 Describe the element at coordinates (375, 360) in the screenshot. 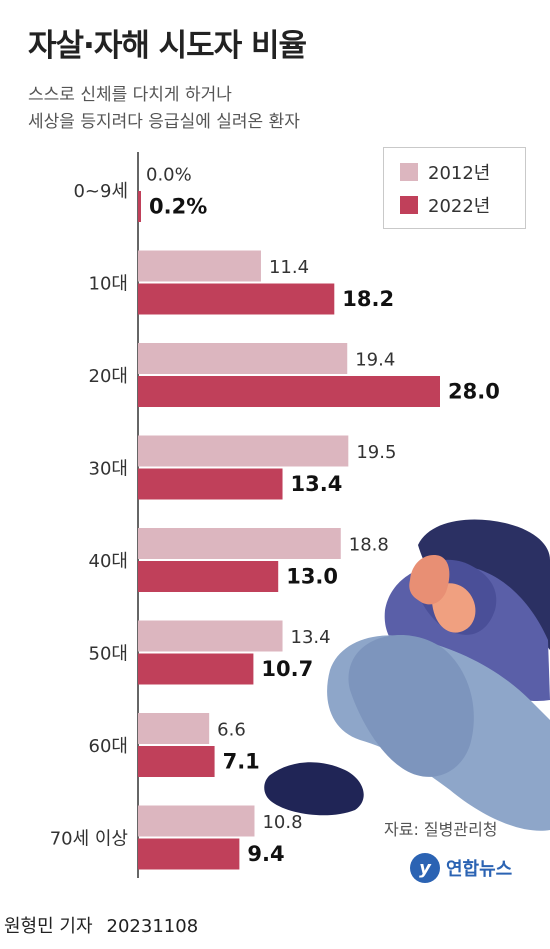

I see `data-label-2012년-2: 19.4` at that location.